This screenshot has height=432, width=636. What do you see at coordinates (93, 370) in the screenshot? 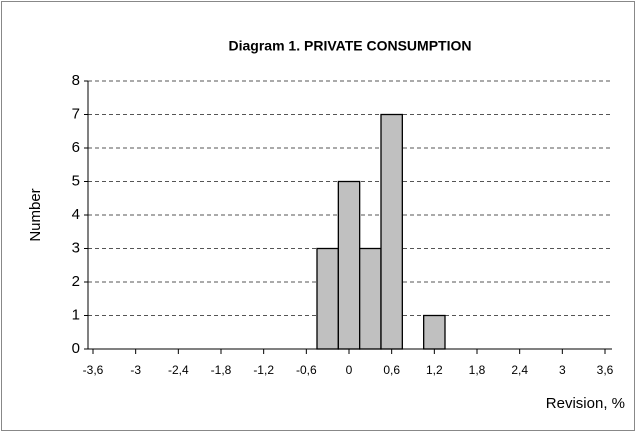
I see `x-tick-label: -3,6` at bounding box center [93, 370].